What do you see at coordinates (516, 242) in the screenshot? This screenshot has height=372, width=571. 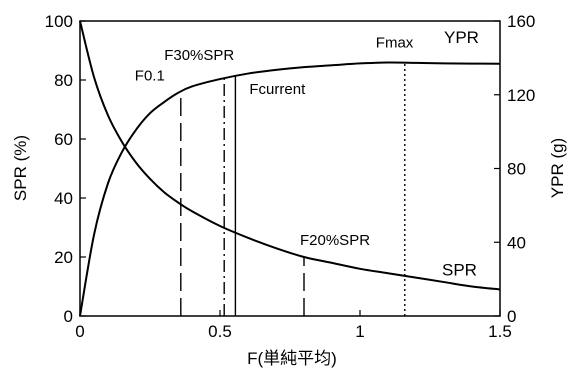 I see `y2-tick-label: 40` at bounding box center [516, 242].